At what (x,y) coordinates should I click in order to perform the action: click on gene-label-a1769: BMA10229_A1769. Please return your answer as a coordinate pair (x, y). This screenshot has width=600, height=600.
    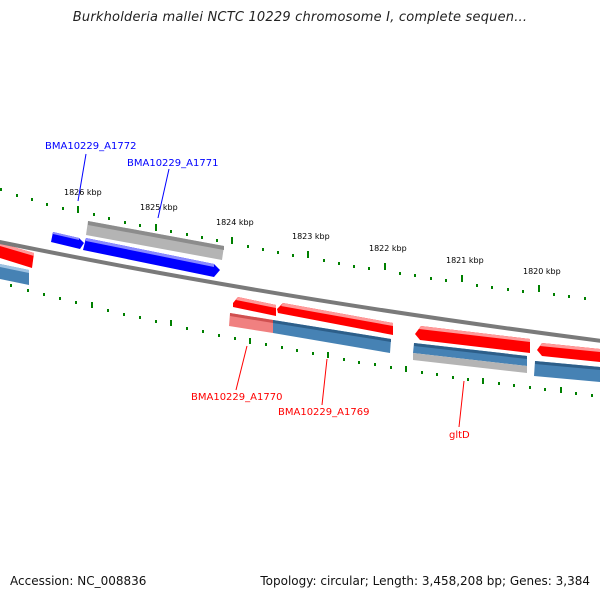
    Looking at the image, I should click on (323, 412).